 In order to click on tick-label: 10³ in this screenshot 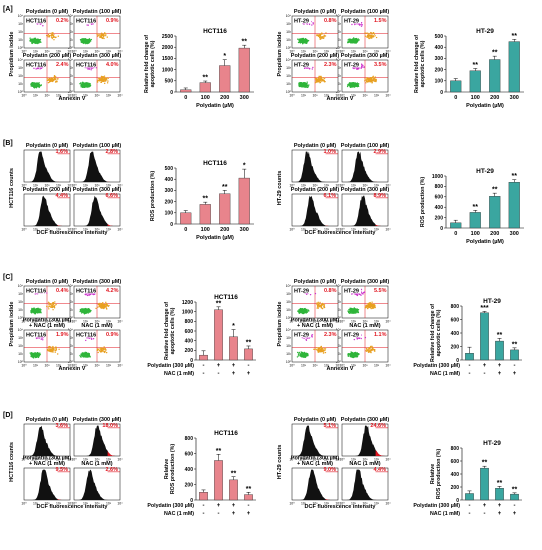, I will do `click(21, 338)`.